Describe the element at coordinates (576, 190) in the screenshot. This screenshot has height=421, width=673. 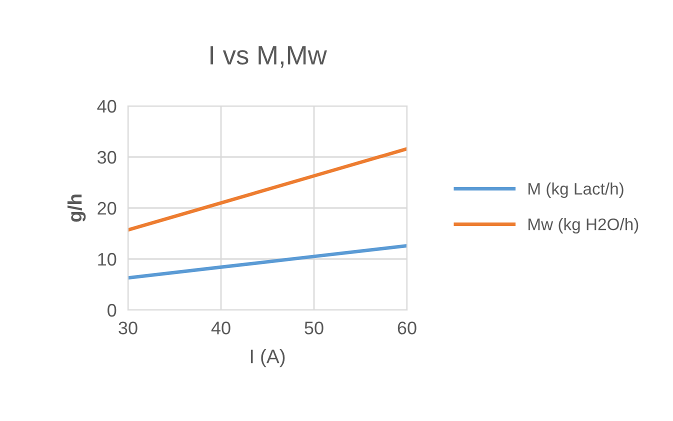
I see `legend-label: M (kg Lact/h)` at that location.